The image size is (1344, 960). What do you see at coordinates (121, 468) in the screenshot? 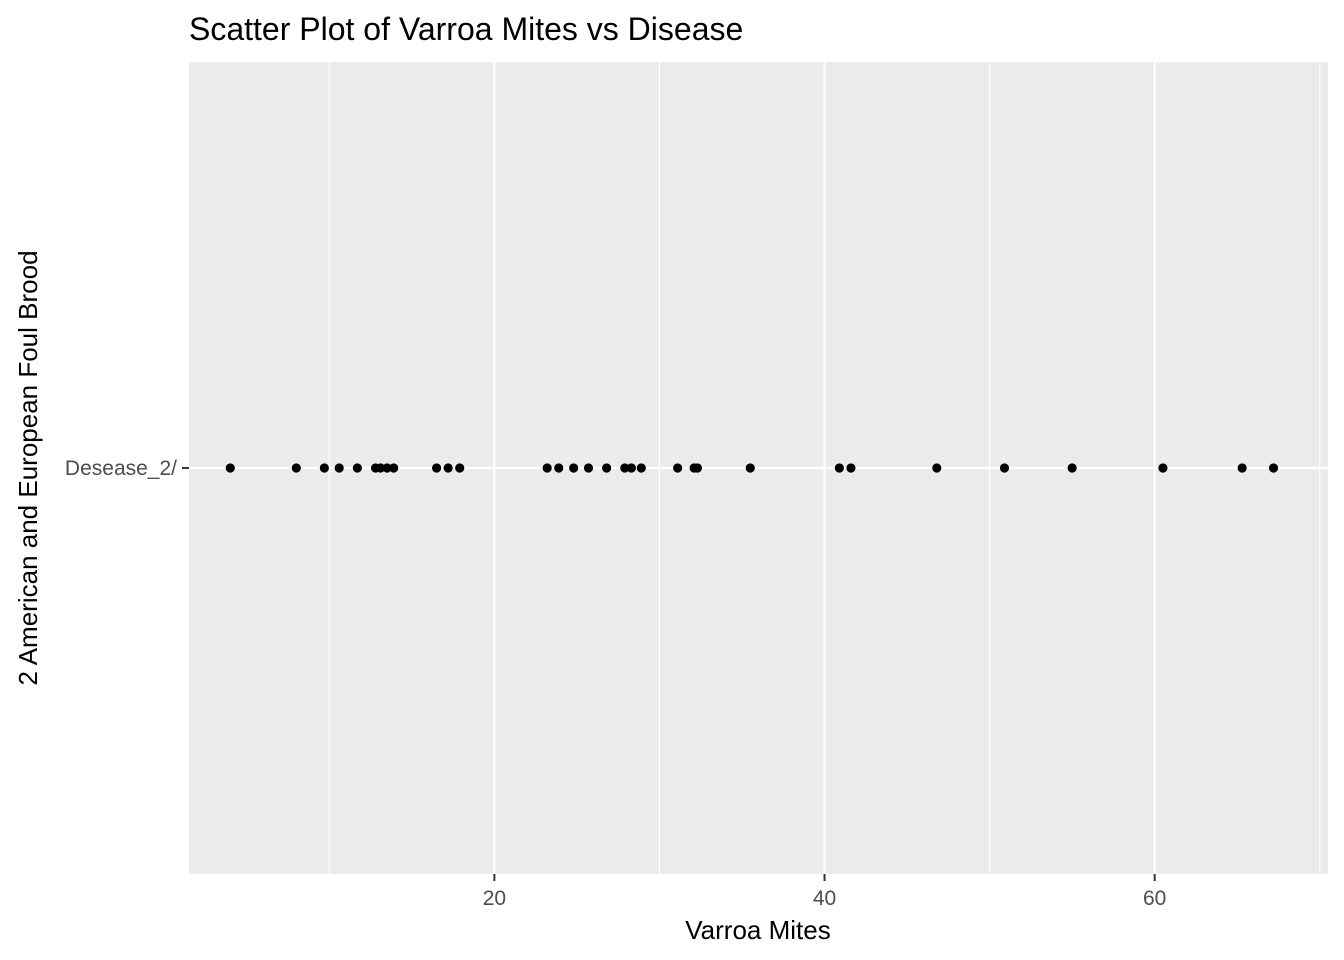
I see `y-tick-label: Desease_2/` at bounding box center [121, 468].